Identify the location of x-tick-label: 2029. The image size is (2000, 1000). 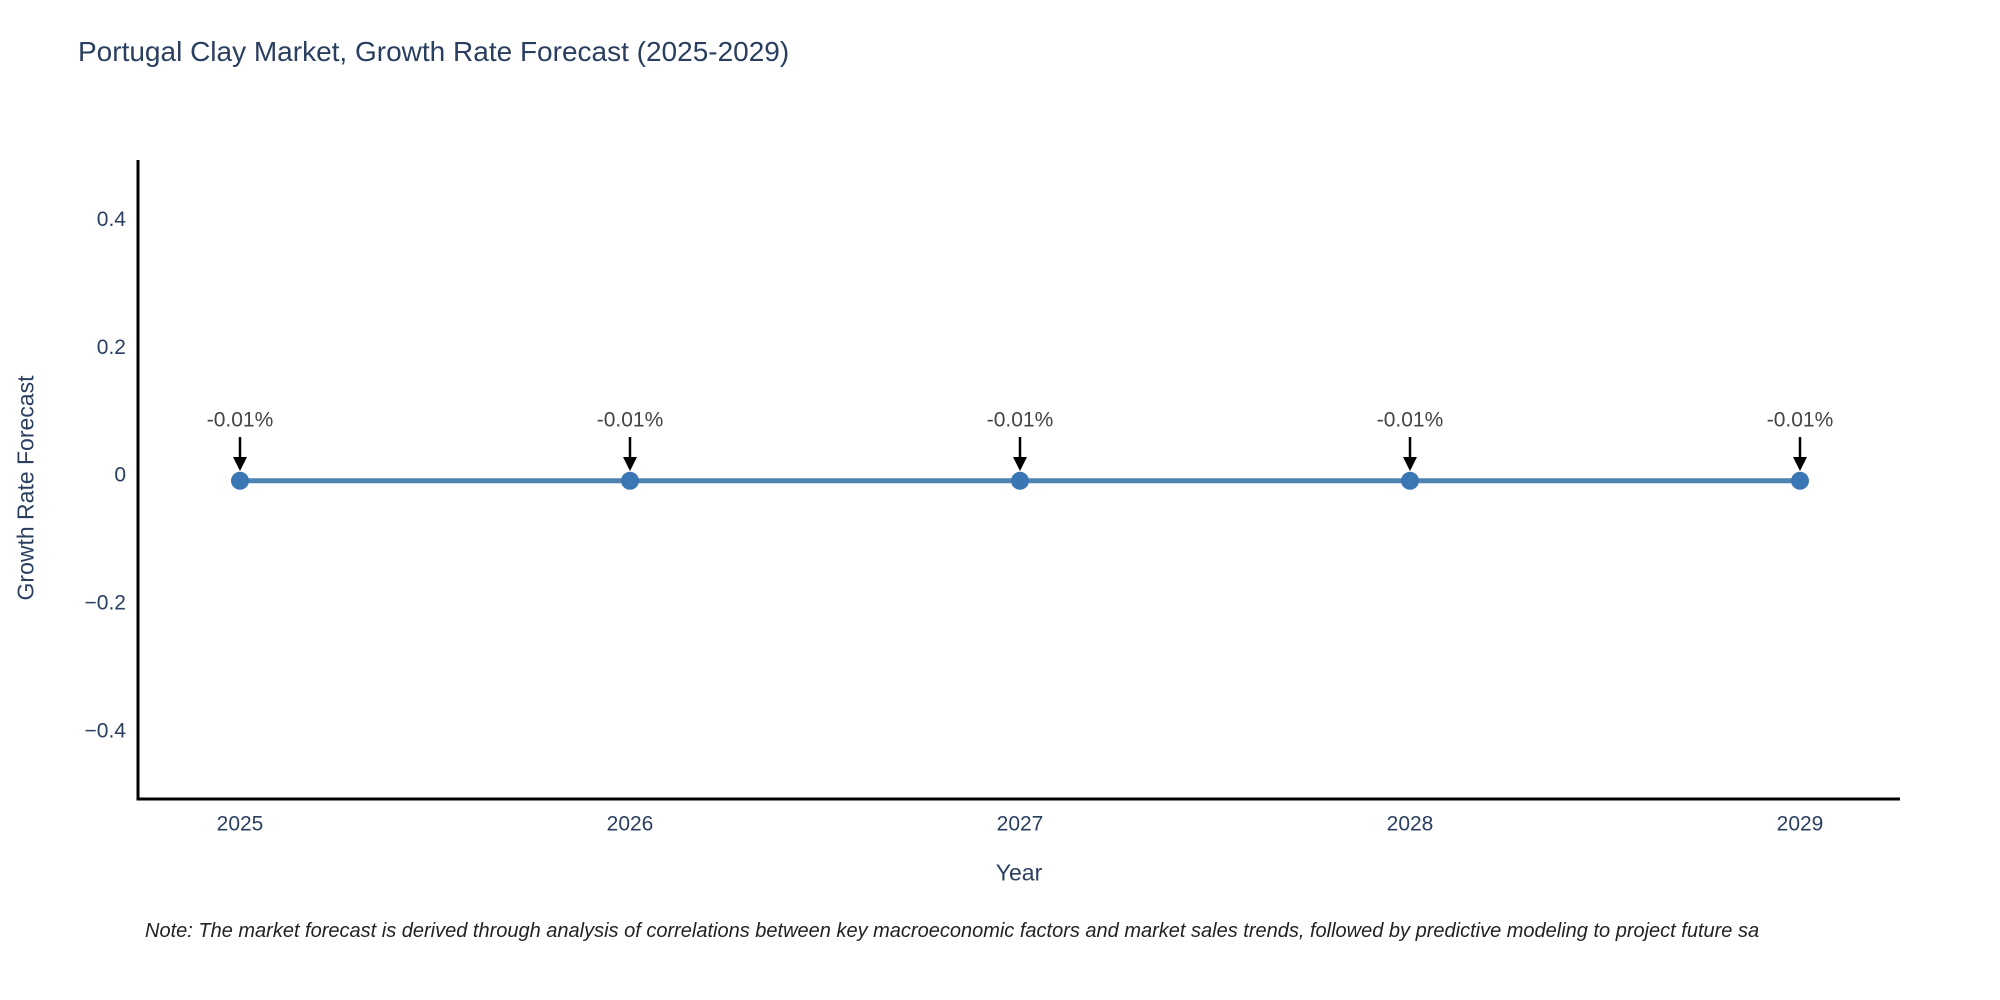
(1800, 823).